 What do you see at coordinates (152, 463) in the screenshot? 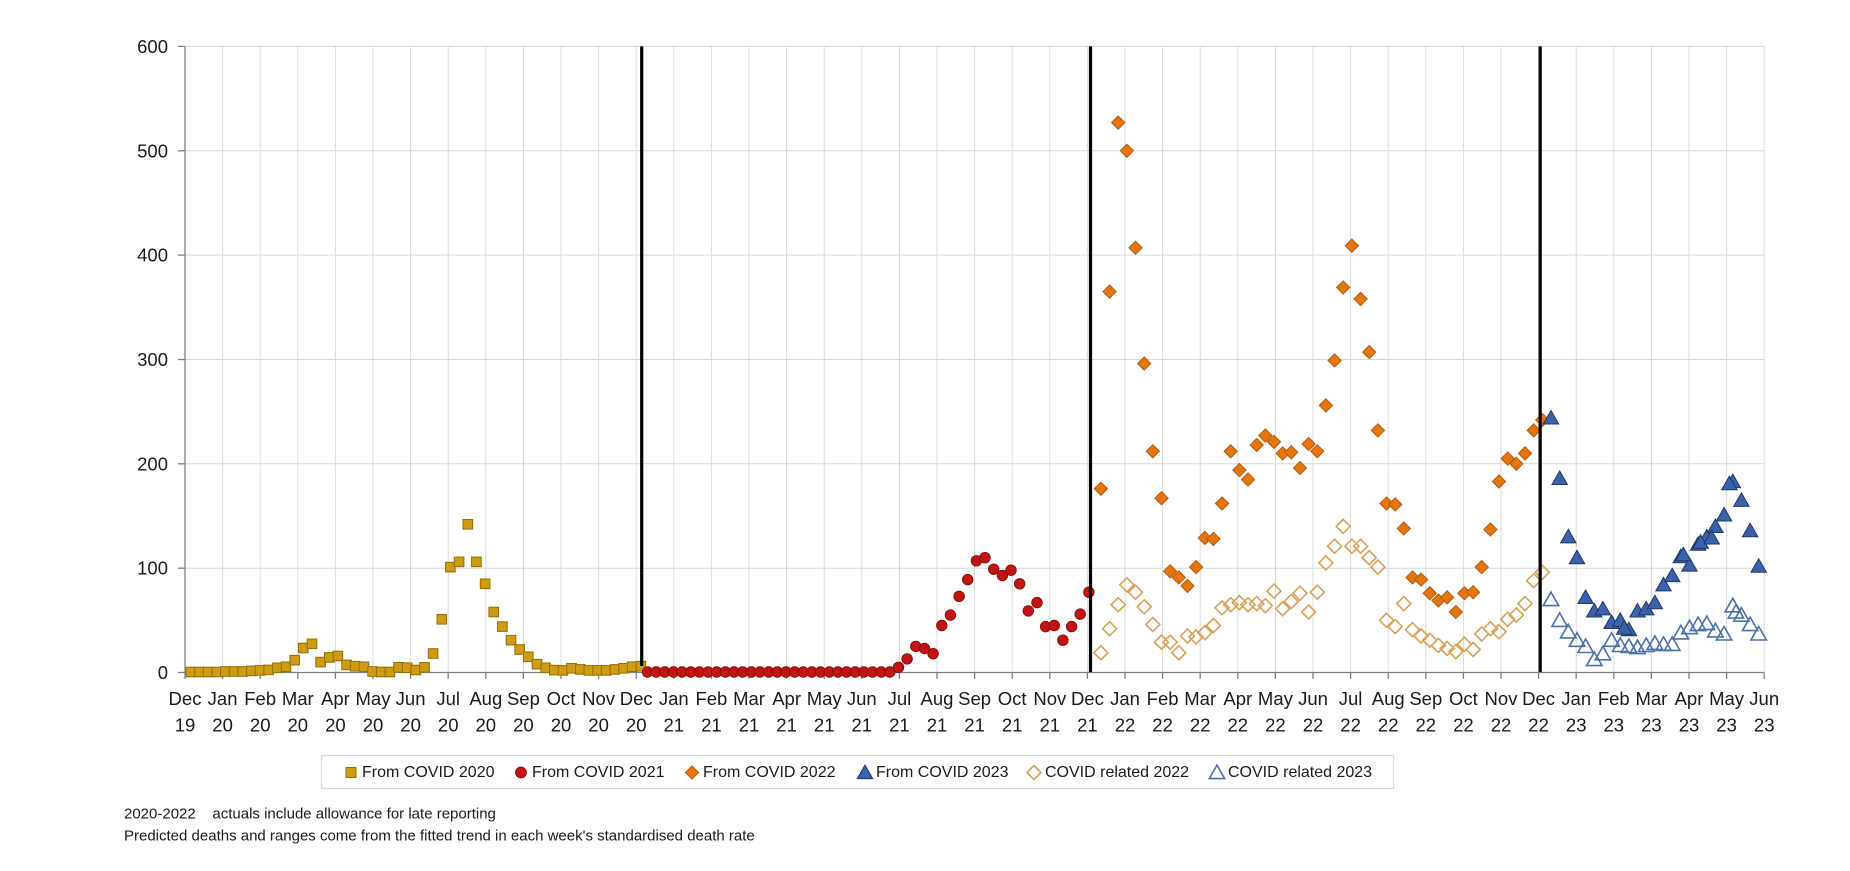
I see `svg-text: 200` at bounding box center [152, 463].